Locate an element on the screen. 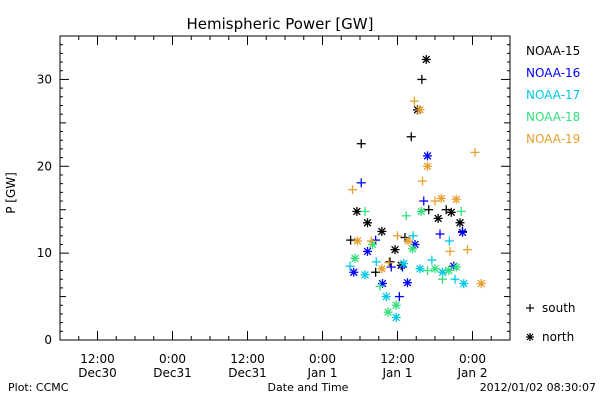 Image resolution: width=600 pixels, height=400 pixels. y-tick-label: 30 is located at coordinates (44, 79).